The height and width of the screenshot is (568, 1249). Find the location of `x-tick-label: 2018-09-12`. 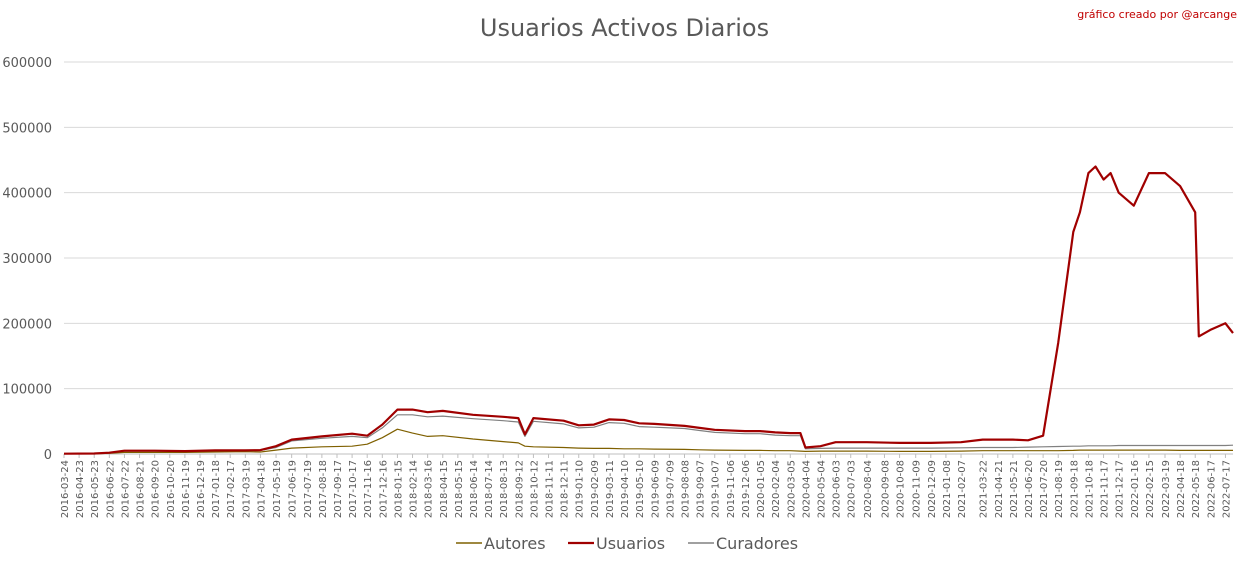

x-tick-label: 2018-09-12 is located at coordinates (519, 489).